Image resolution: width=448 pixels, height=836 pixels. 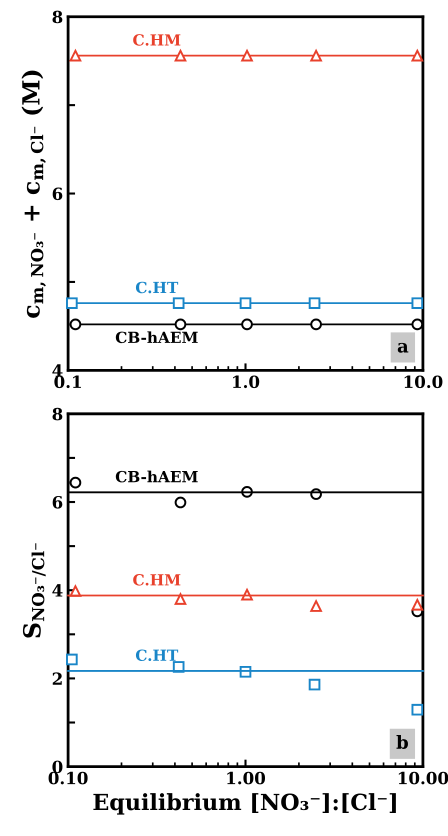 What do you see at coordinates (423, 382) in the screenshot?
I see `x-tick-label: 10.0` at bounding box center [423, 382].